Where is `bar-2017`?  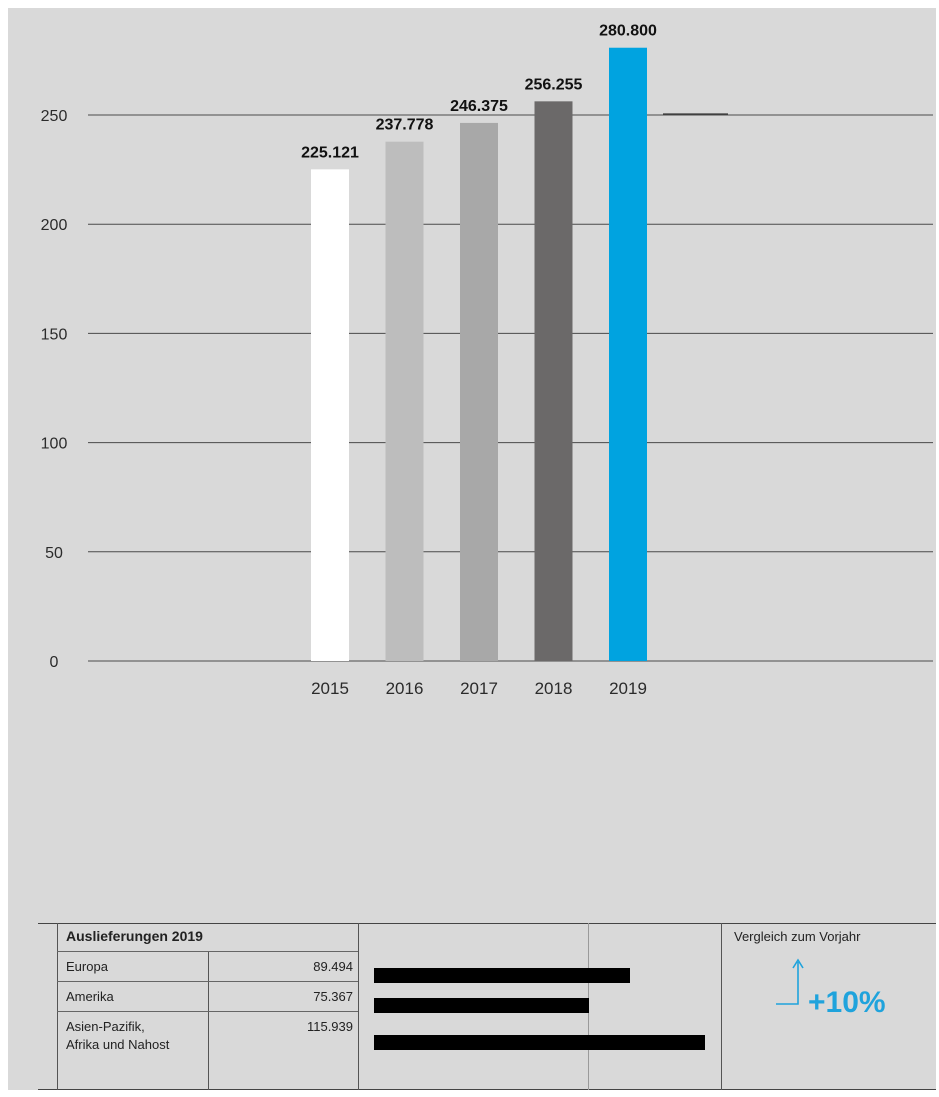 bar-2017 is located at coordinates (479, 392).